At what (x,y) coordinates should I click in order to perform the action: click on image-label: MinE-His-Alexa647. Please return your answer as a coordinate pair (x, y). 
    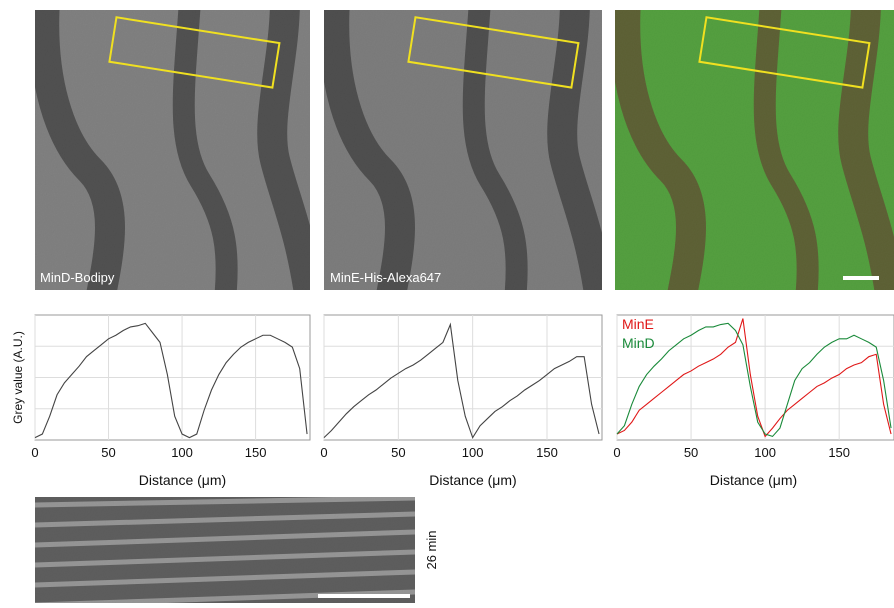
    Looking at the image, I should click on (385, 277).